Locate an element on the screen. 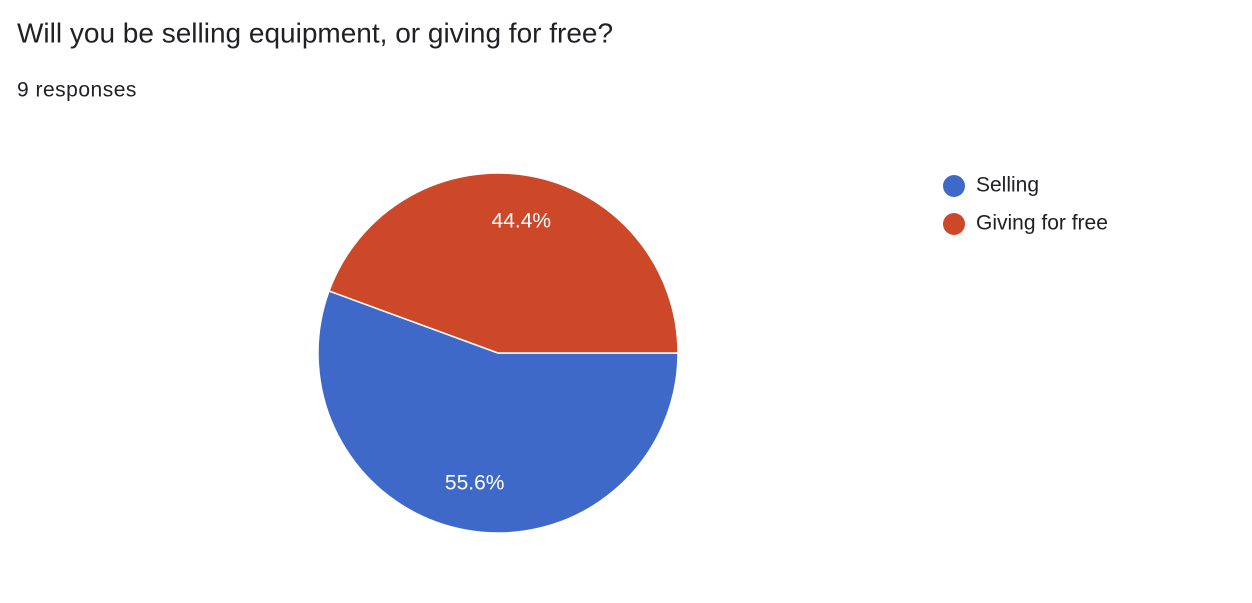  legend-label: Giving for free is located at coordinates (1042, 223).